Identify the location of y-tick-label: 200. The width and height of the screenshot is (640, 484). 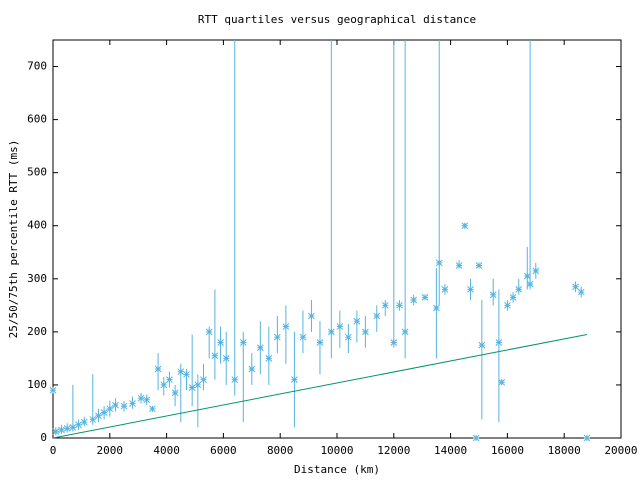
(37, 331).